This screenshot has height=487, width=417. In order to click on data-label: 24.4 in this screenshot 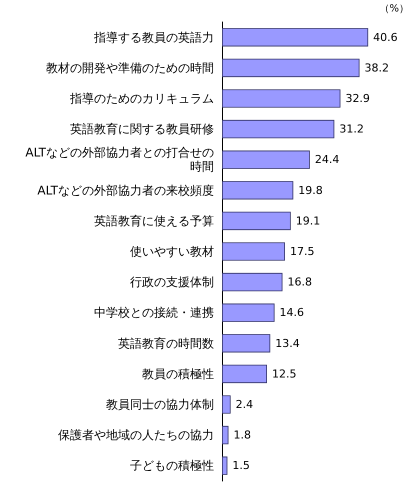, I will do `click(327, 159)`.